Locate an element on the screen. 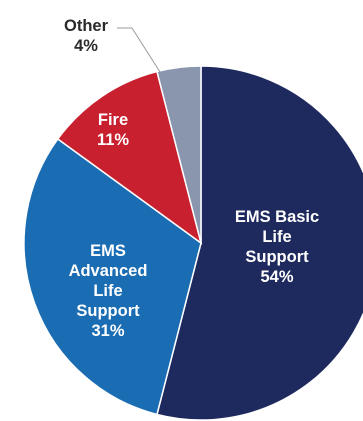  value-label: 31% is located at coordinates (107, 331).